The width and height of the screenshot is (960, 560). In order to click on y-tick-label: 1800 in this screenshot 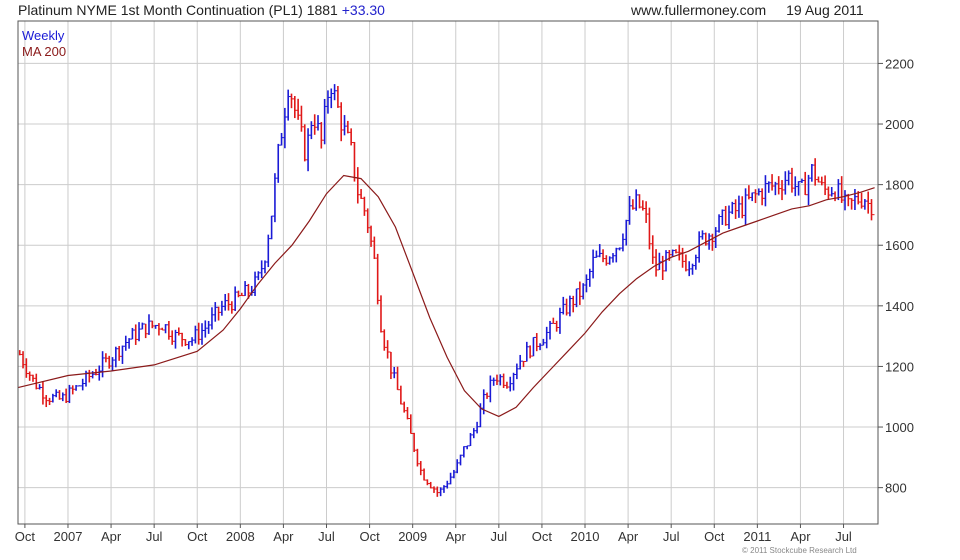, I will do `click(899, 185)`.